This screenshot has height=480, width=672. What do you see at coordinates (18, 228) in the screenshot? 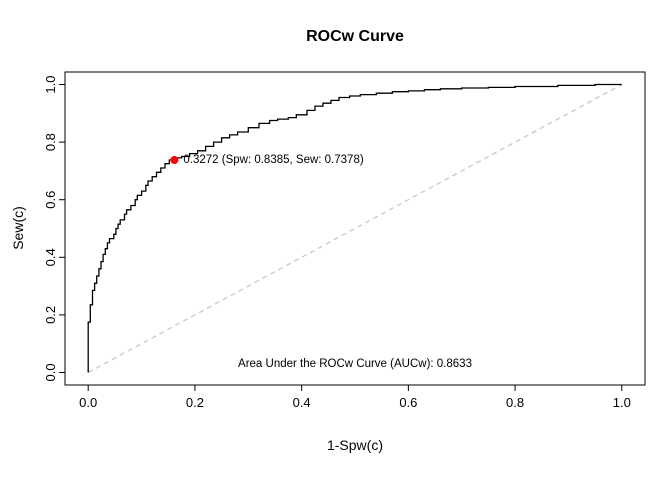
I see `y-axis-label: Sew(c)` at bounding box center [18, 228].